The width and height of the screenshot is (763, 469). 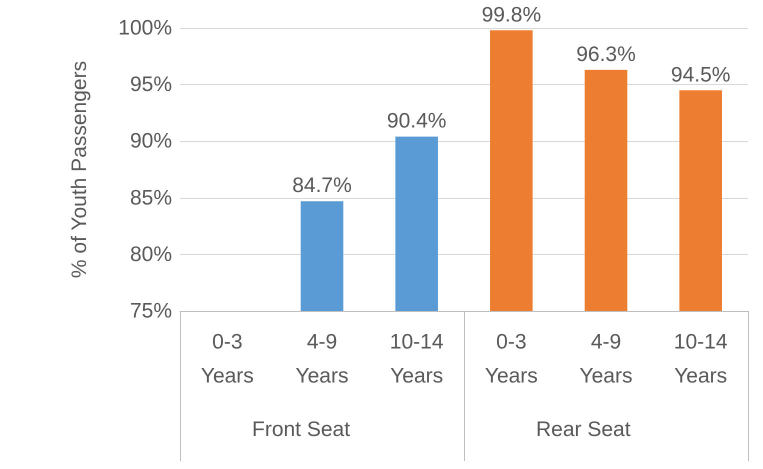 I want to click on y-tick-label: 75%, so click(x=151, y=311).